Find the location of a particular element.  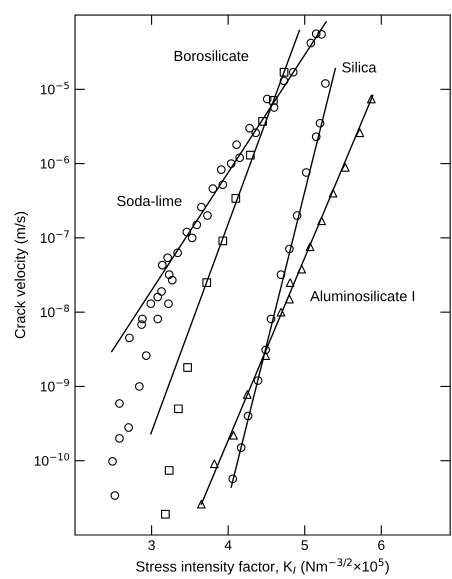

text: Borosilicate is located at coordinates (211, 56).